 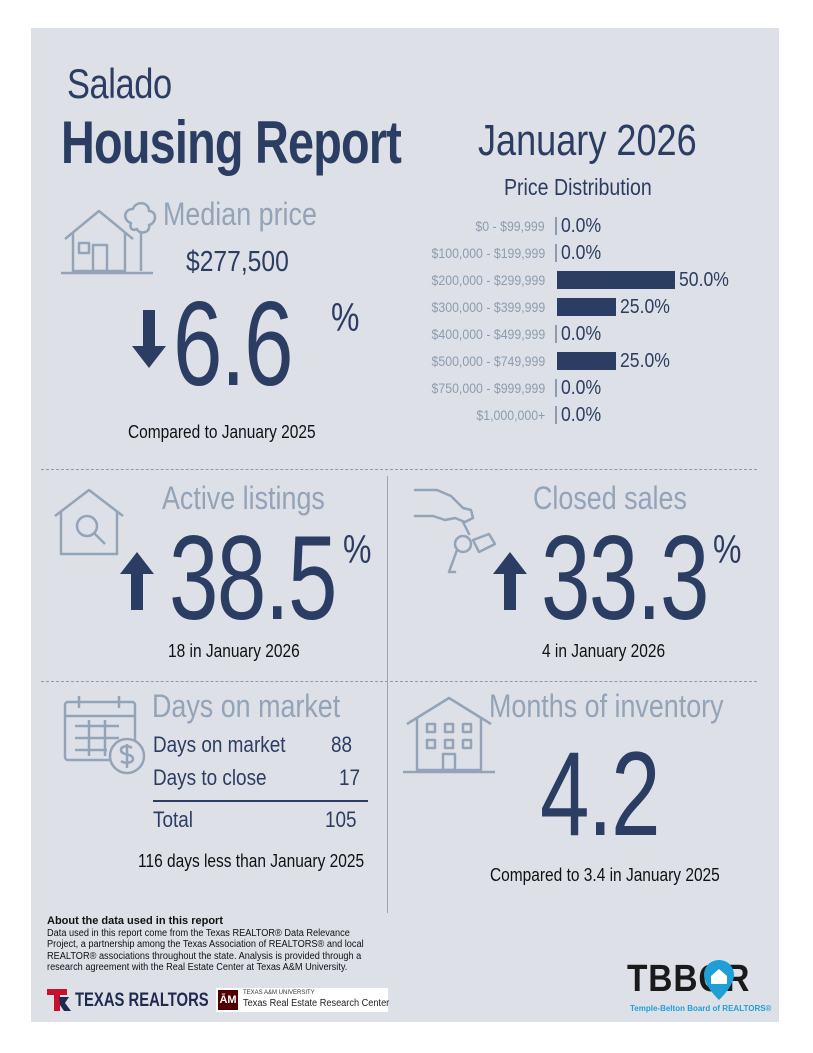 What do you see at coordinates (405, 307) in the screenshot?
I see `price-distribution-row: $300,000 - $399,999 25.0%` at bounding box center [405, 307].